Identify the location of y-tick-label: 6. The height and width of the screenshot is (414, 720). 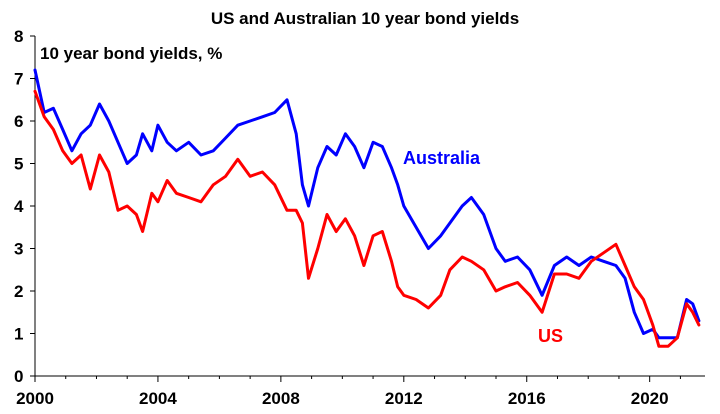
(18, 121).